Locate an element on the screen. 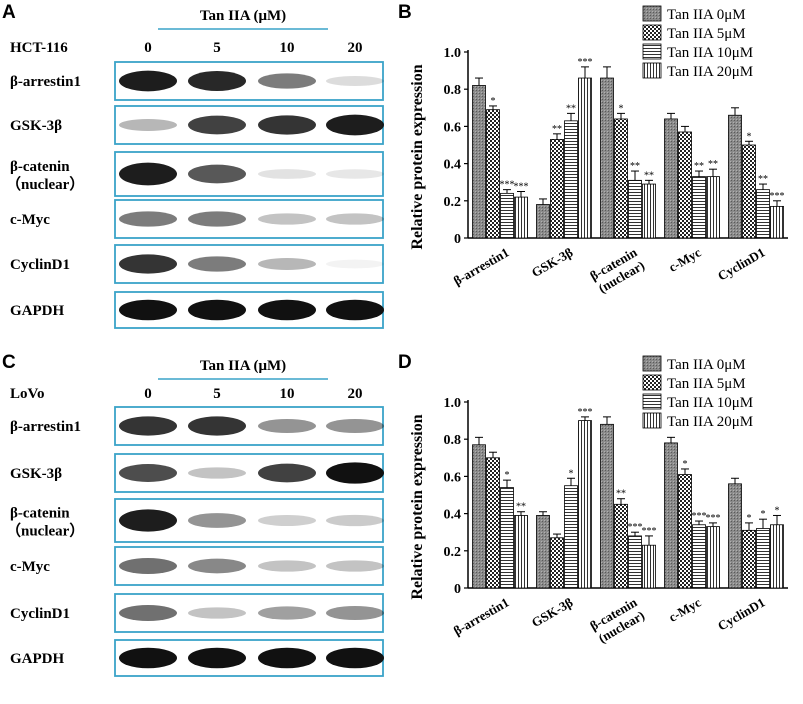  dose-label: 0 is located at coordinates (148, 48).